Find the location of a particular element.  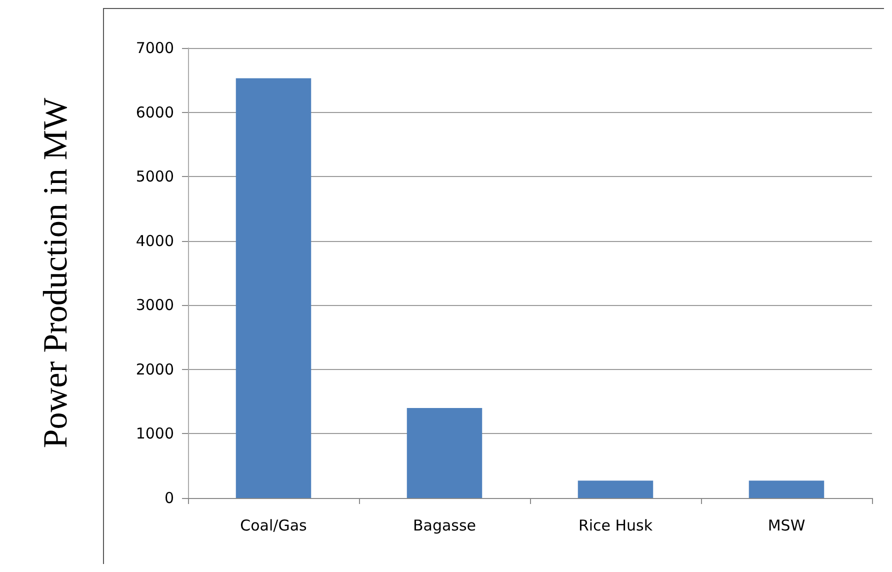

x-tick-label: Bagasse is located at coordinates (444, 525).